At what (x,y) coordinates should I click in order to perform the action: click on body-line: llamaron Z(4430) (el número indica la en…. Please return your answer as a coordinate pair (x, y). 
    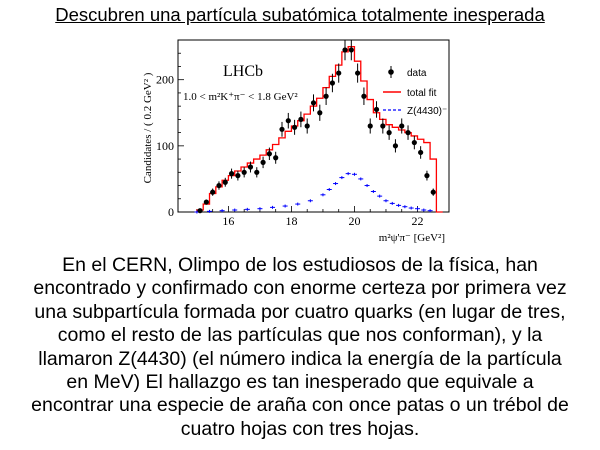
    Looking at the image, I should click on (300, 358).